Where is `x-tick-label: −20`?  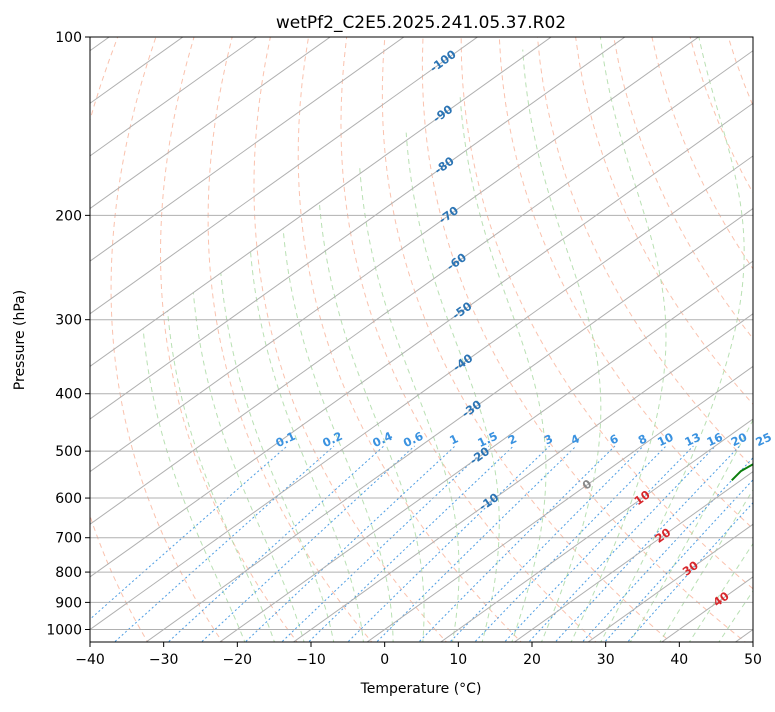
x-tick-label: −20 is located at coordinates (238, 660).